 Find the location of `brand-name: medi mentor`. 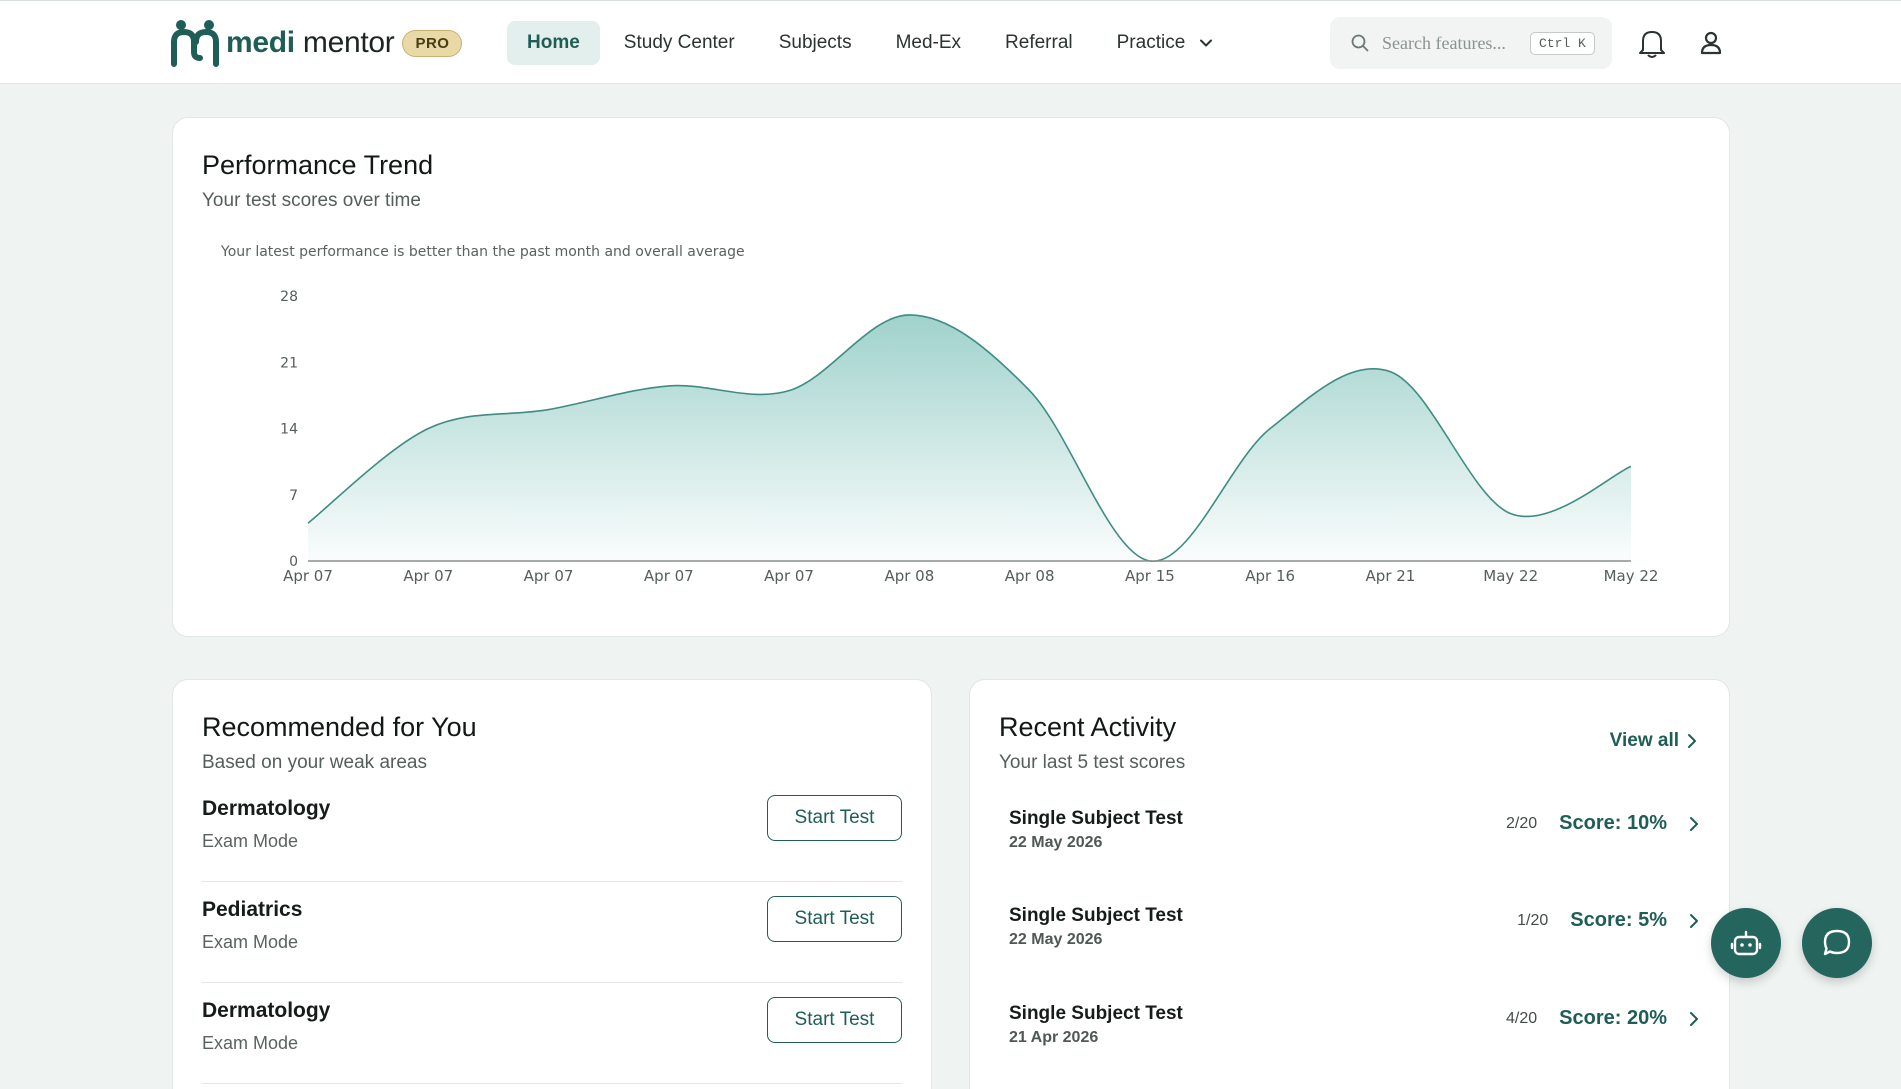

brand-name: medi mentor is located at coordinates (310, 42).